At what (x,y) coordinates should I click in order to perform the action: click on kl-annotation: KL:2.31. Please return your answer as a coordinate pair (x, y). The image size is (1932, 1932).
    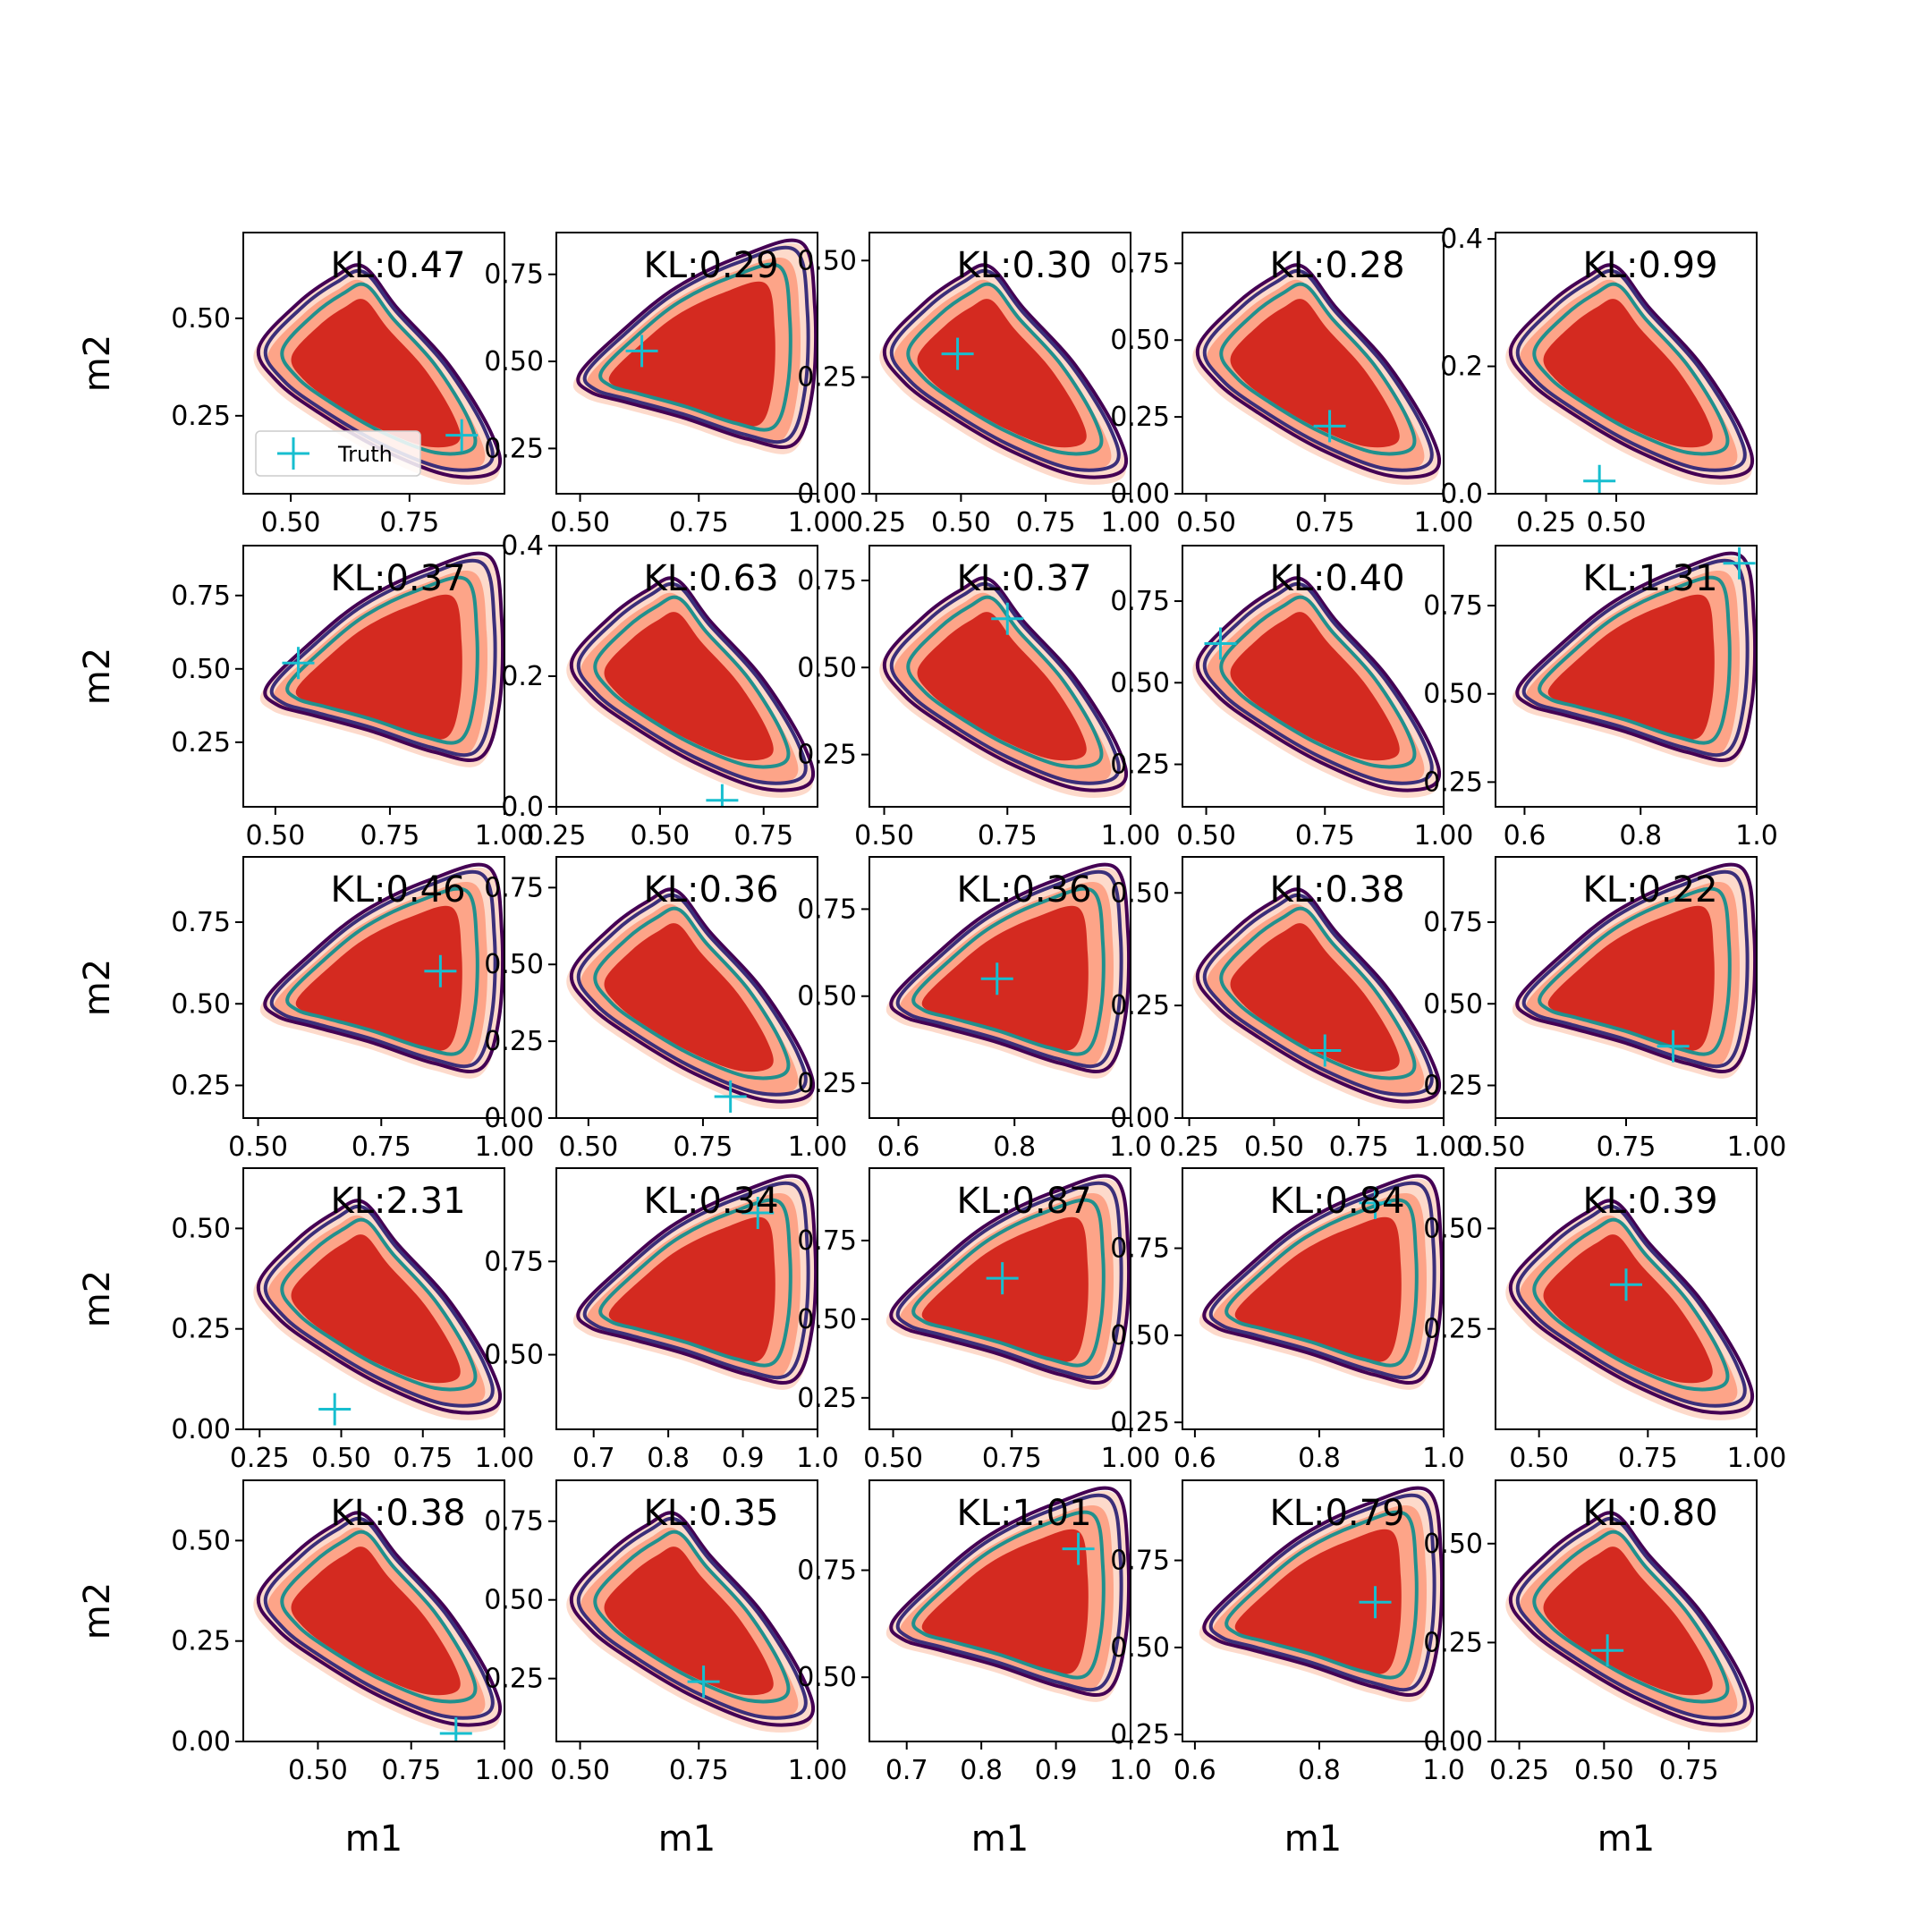
    Looking at the image, I should click on (397, 1201).